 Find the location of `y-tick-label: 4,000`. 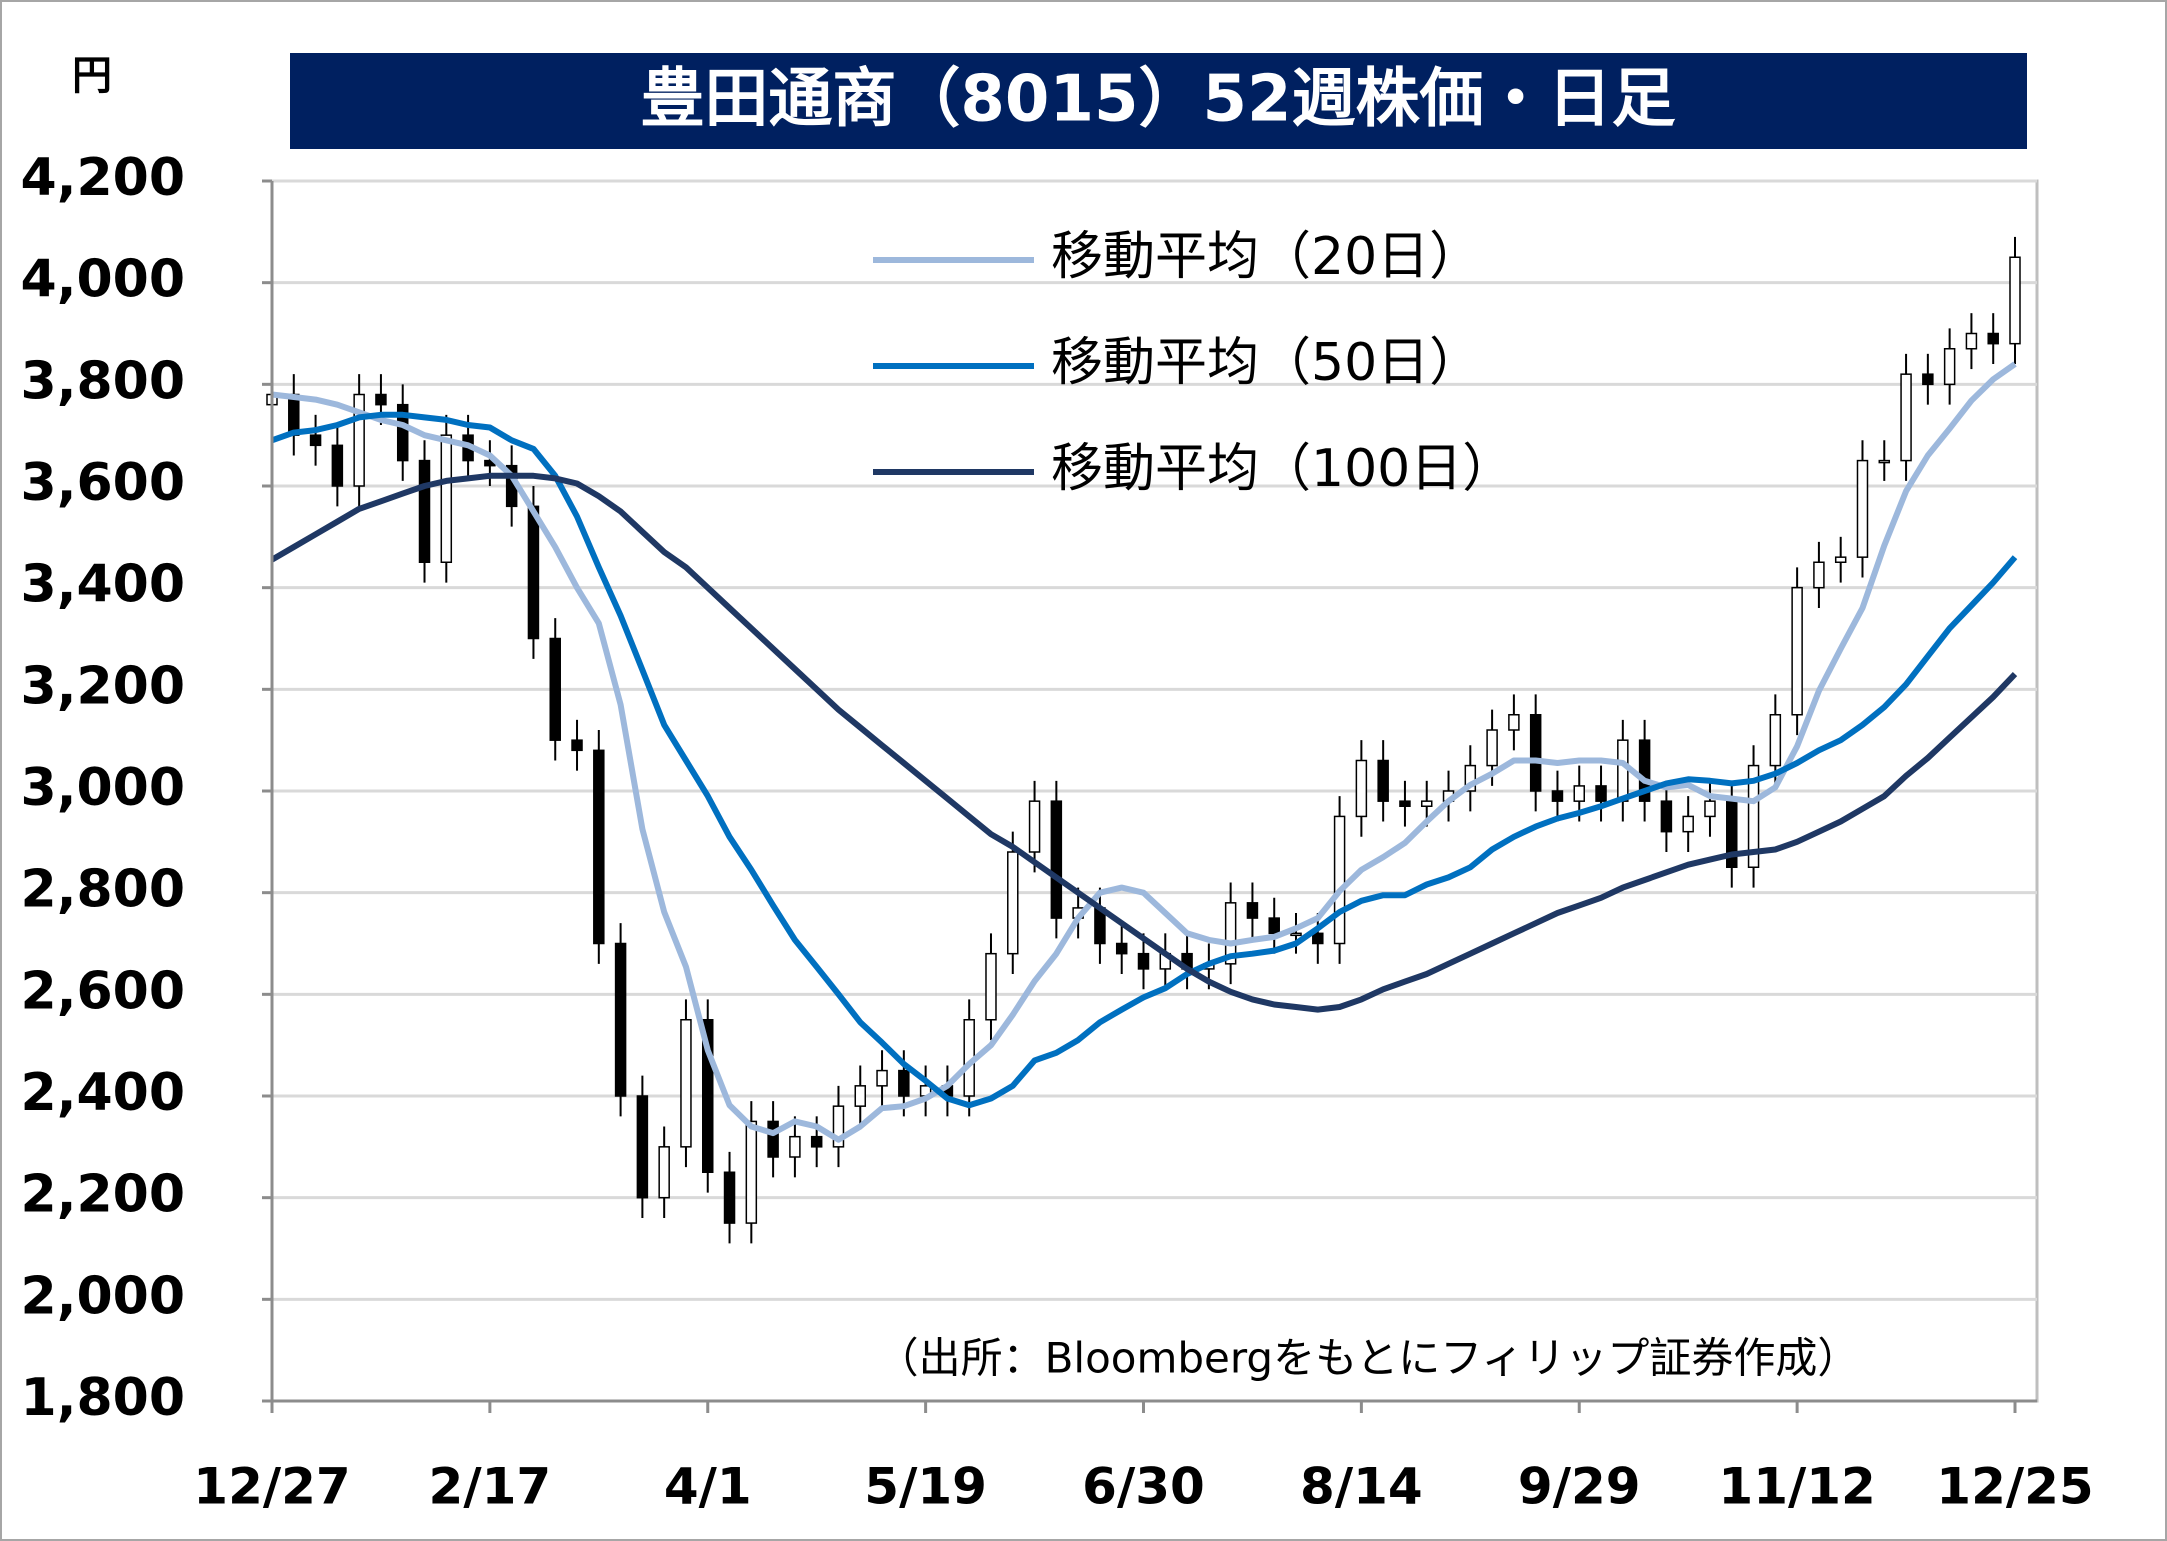

y-tick-label: 4,000 is located at coordinates (103, 280).